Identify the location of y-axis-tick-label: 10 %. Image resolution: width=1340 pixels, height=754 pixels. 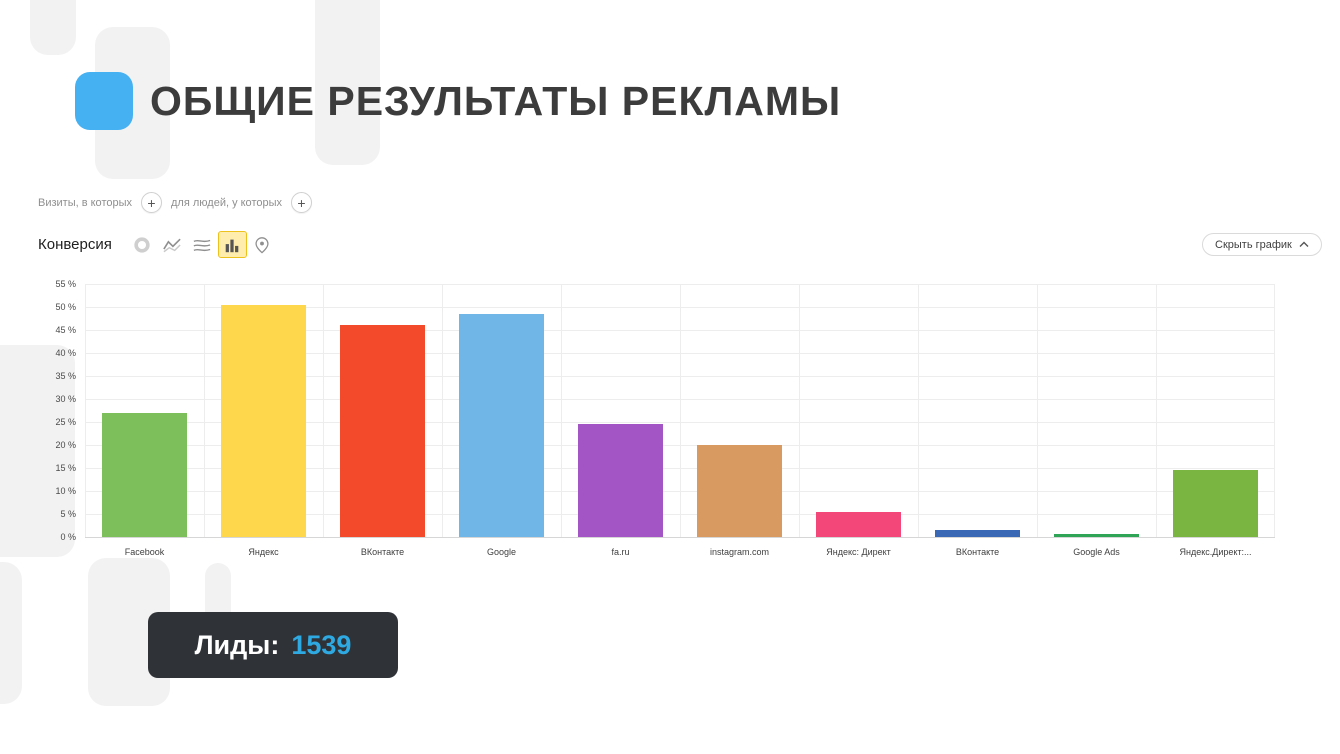
(65, 491).